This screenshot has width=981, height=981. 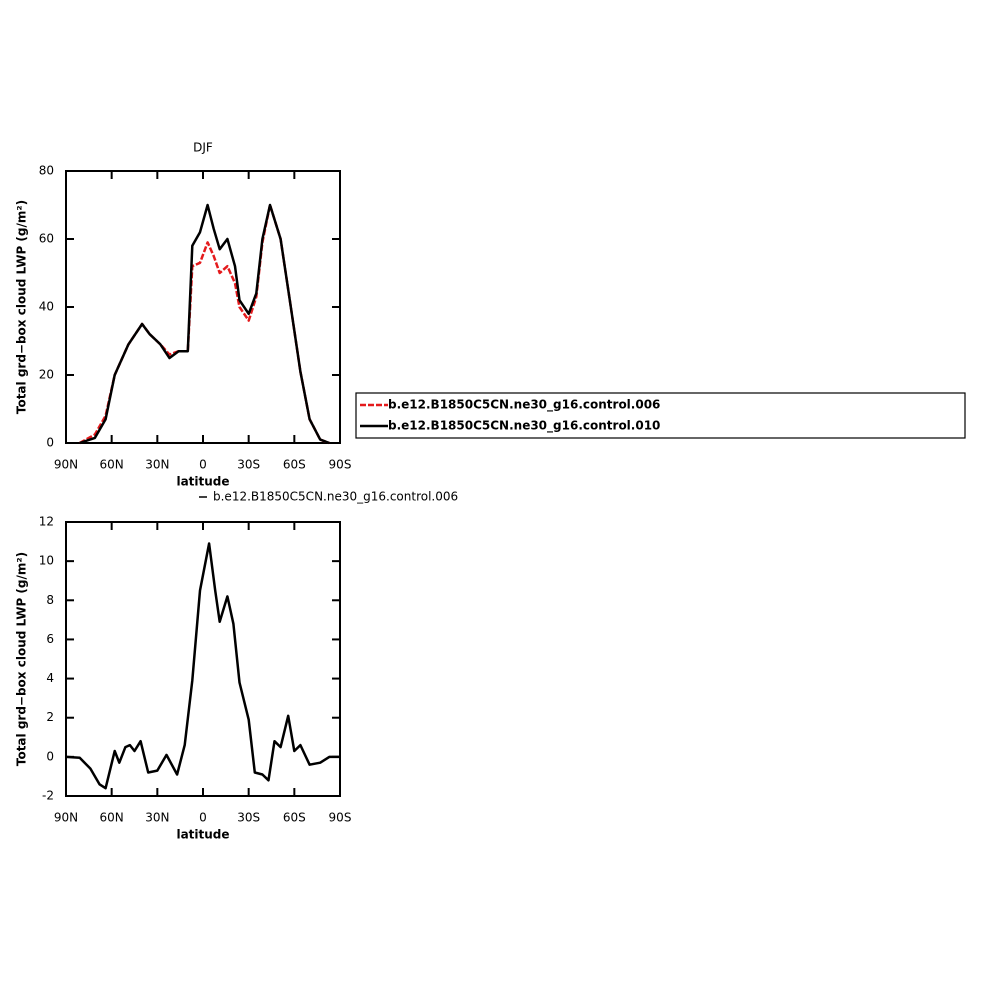 I want to click on legend-label: b.e12.B1850C5CN.ne30_g16.control.010, so click(x=524, y=426).